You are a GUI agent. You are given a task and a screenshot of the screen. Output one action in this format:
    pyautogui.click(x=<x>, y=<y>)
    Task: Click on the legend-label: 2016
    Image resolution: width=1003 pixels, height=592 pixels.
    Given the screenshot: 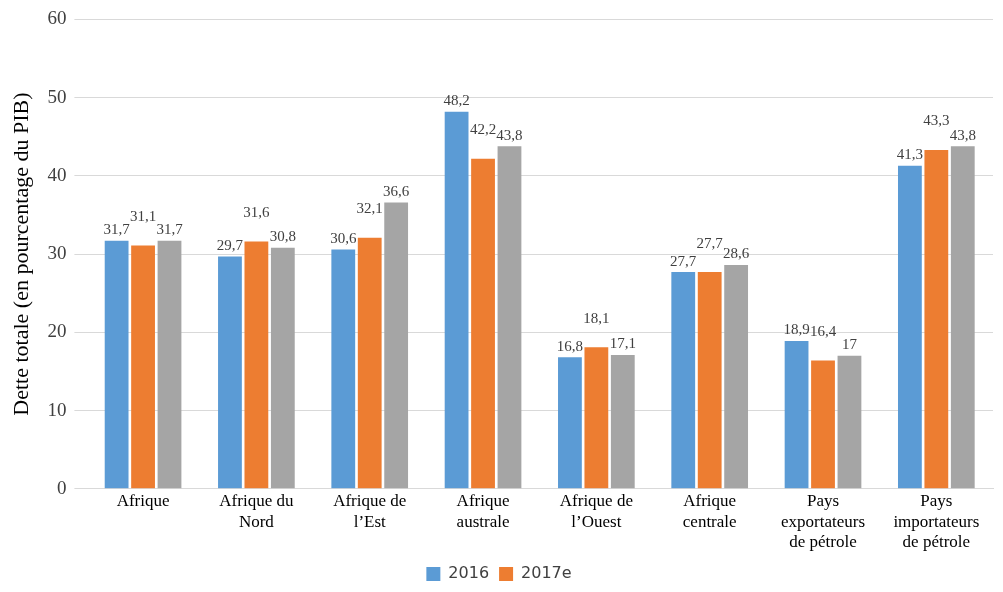 What is the action you would take?
    pyautogui.click(x=469, y=573)
    